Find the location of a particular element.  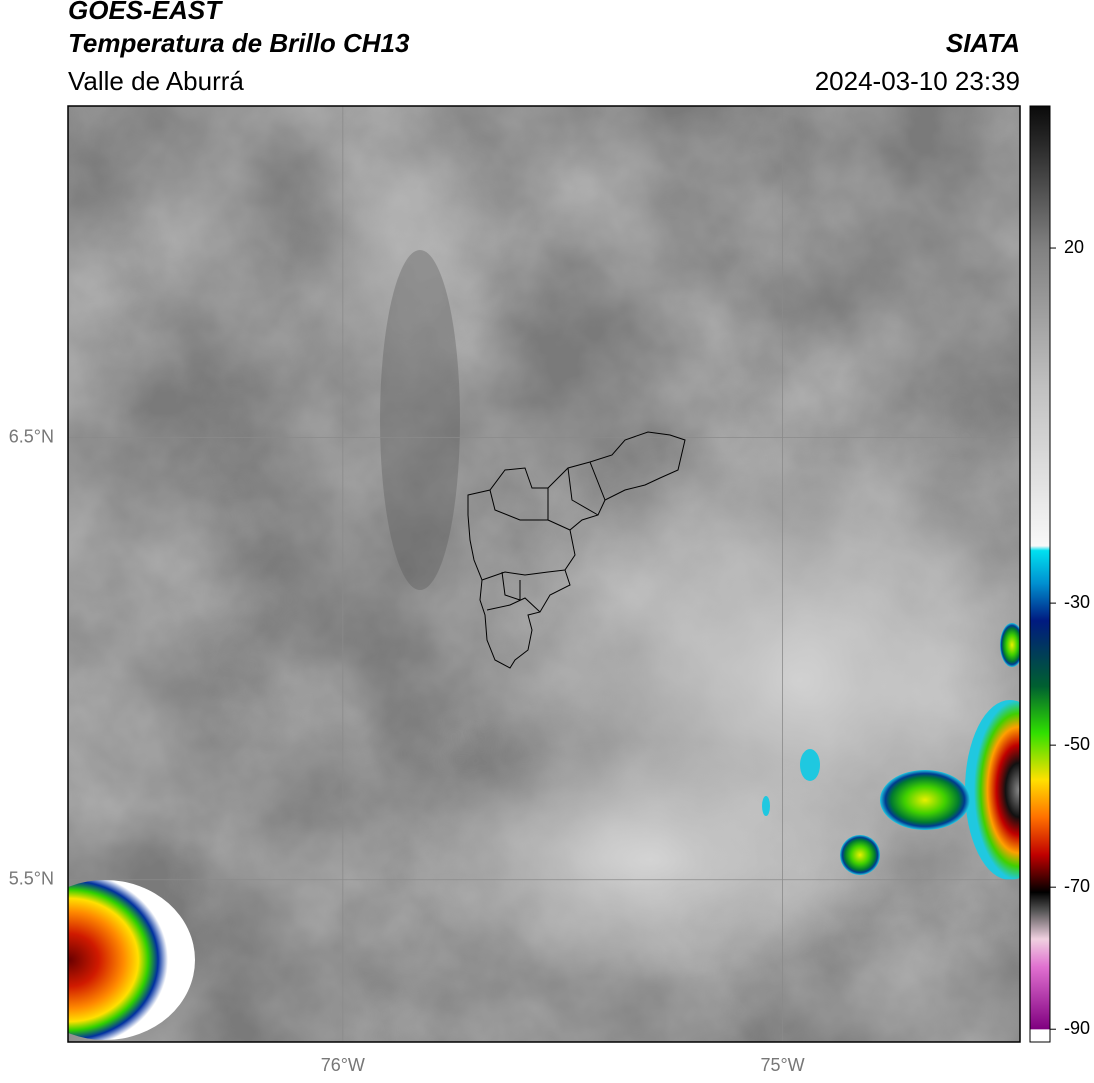

valley-boundaries is located at coordinates (576, 550).